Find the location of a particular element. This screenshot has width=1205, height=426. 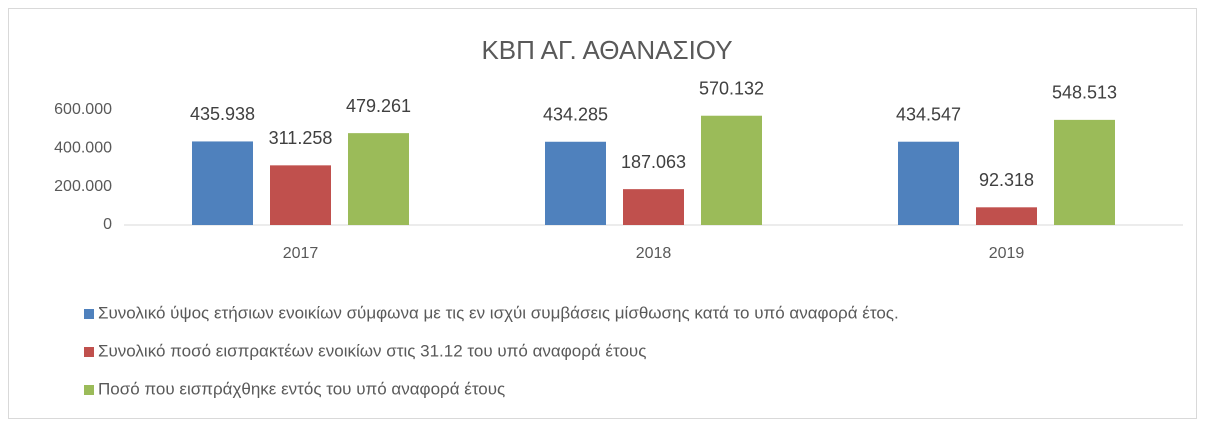

value-label: 187.063 is located at coordinates (653, 162).